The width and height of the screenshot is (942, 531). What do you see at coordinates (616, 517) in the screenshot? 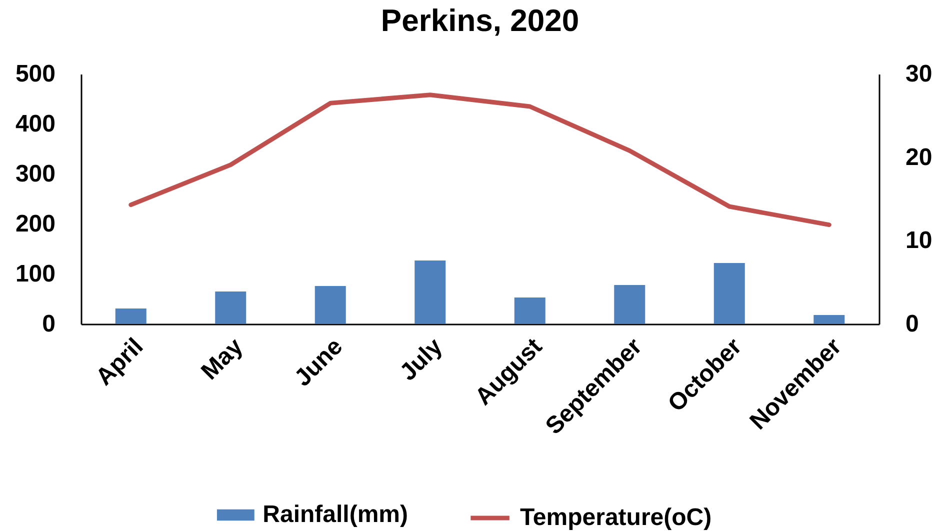
I see `legend-label: Temperature(oC)` at bounding box center [616, 517].